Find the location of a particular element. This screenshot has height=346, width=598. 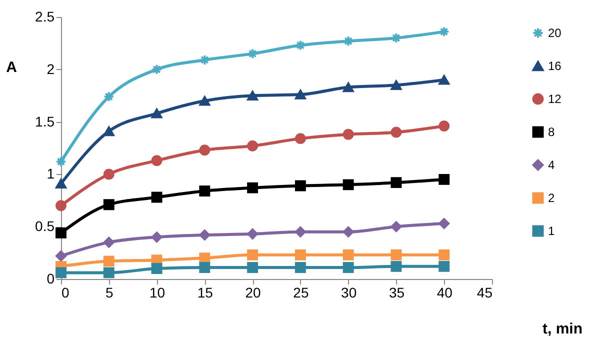

x-tick-label: 45 is located at coordinates (484, 292).